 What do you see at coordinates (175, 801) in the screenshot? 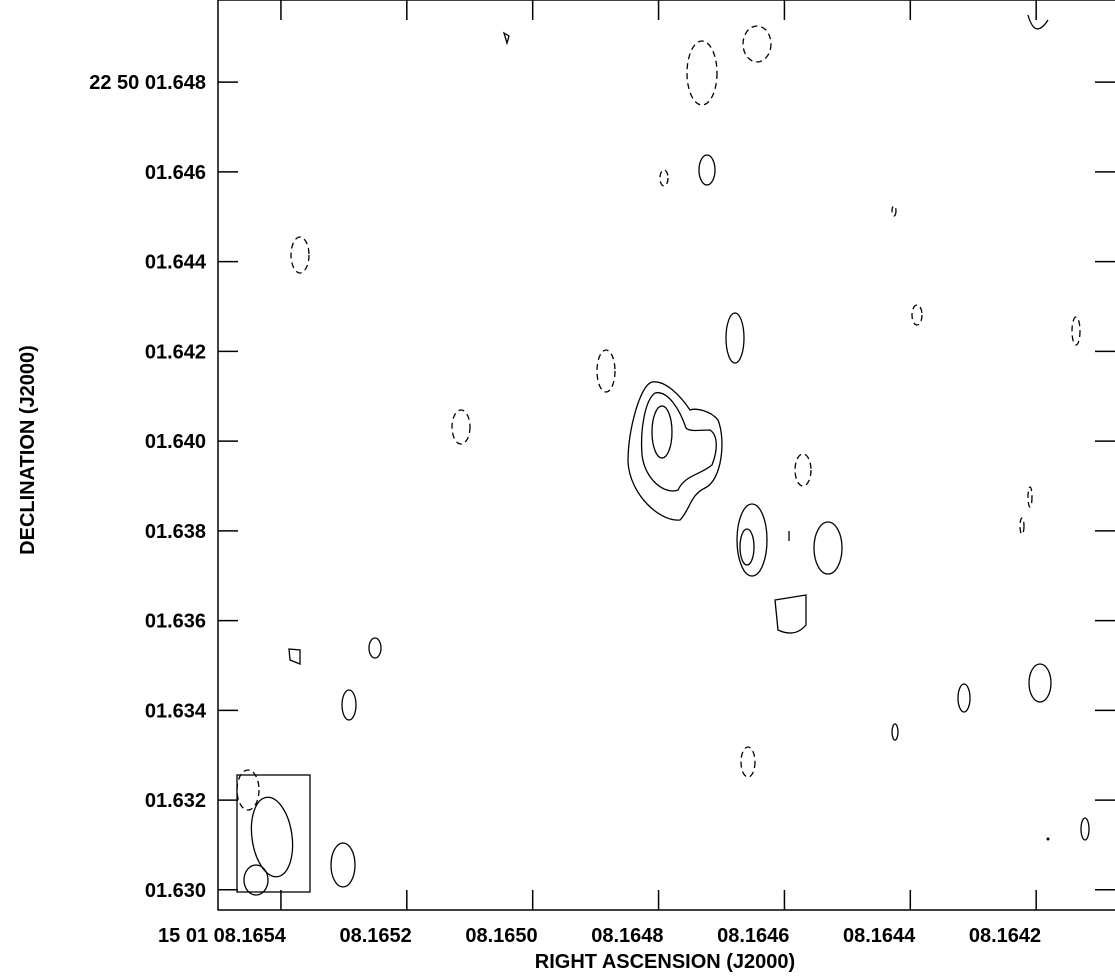
I see `y-tick-label: 01.632` at bounding box center [175, 801].